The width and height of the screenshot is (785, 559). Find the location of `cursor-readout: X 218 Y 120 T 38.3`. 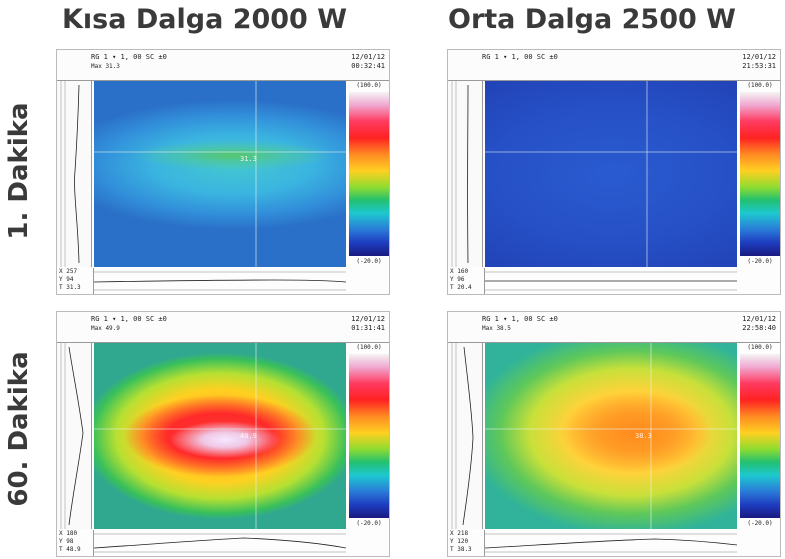

cursor-readout: X 218 Y 120 T 38.3 is located at coordinates (466, 543).